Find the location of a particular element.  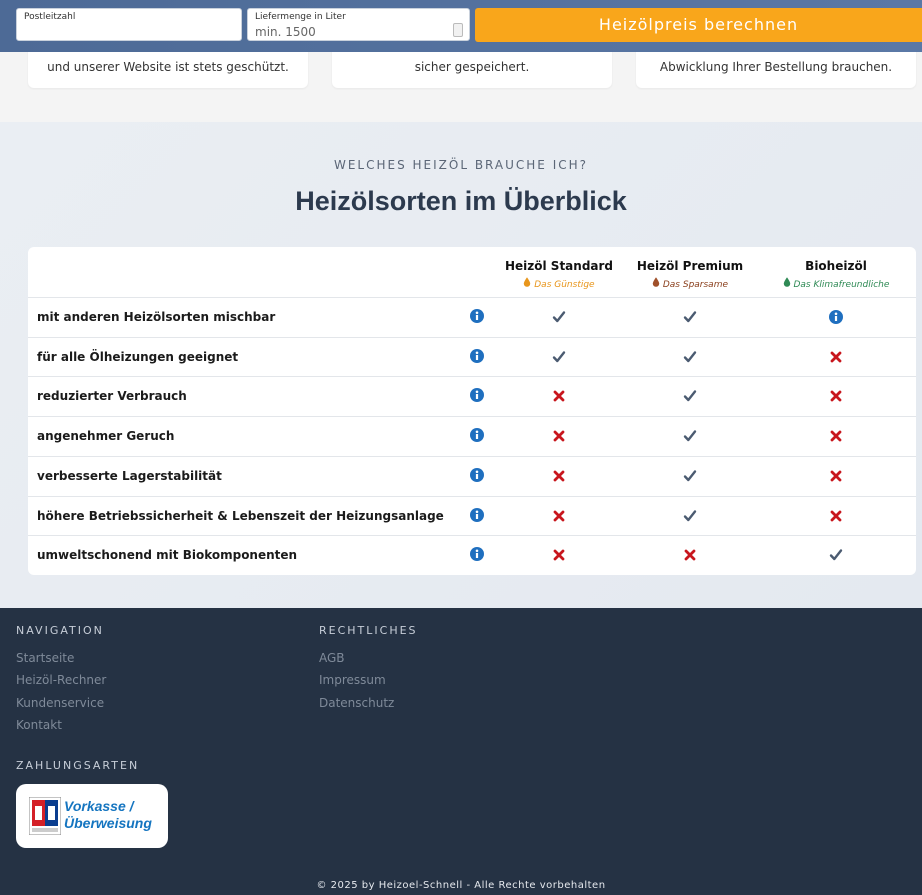

payment-badge: Vorkasse / Überweisung is located at coordinates (92, 816).